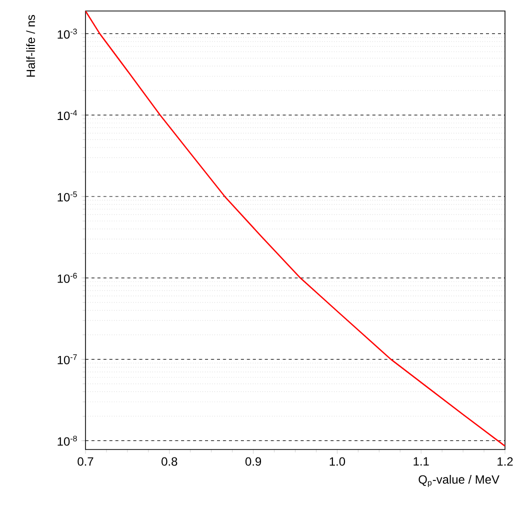 This screenshot has height=507, width=519. What do you see at coordinates (338, 461) in the screenshot?
I see `x-tick-label: 1.0` at bounding box center [338, 461].